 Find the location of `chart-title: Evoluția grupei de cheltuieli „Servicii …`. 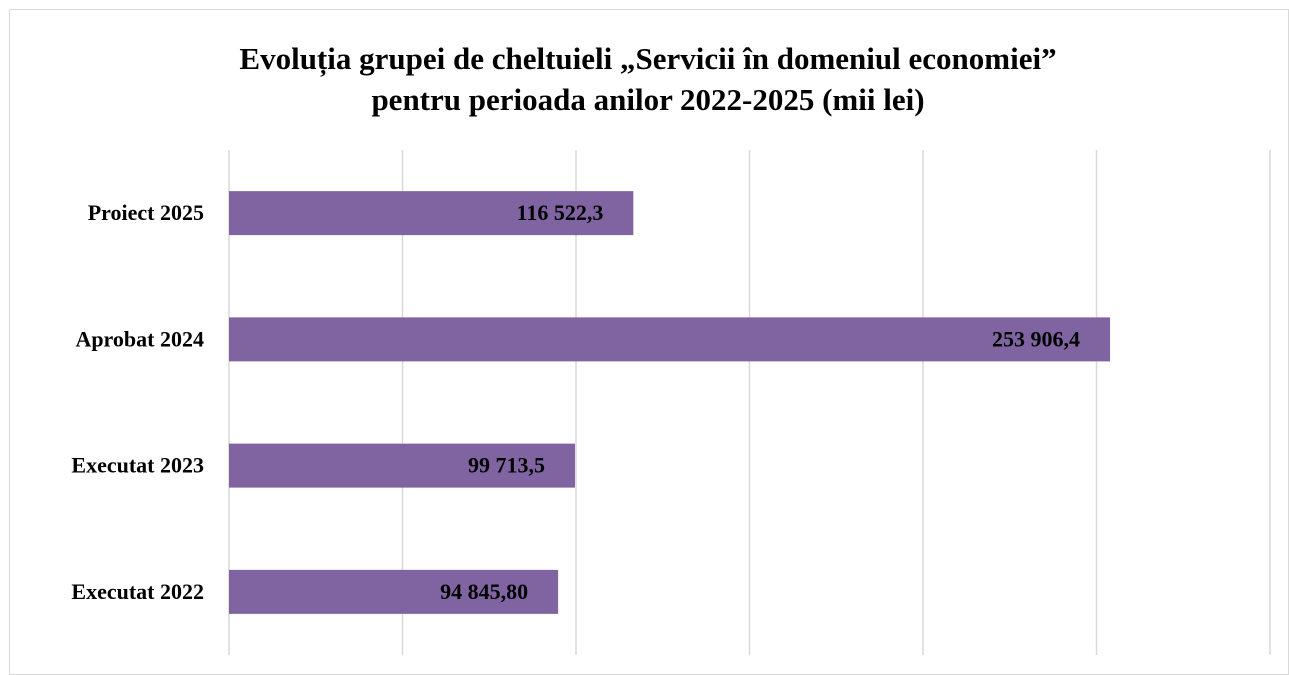

chart-title: Evoluția grupei de cheltuieli „Servicii … is located at coordinates (647, 59).